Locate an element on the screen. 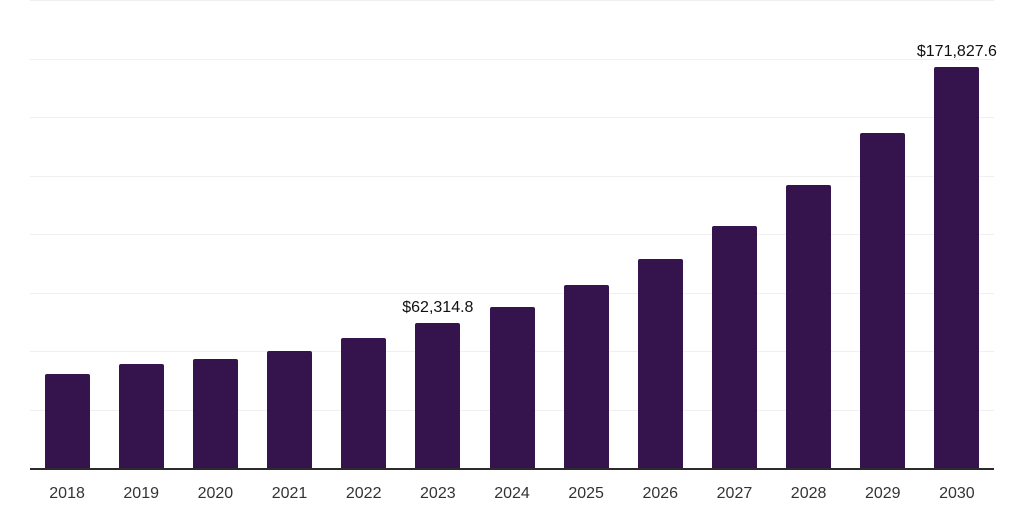  bar-2024 is located at coordinates (512, 388).